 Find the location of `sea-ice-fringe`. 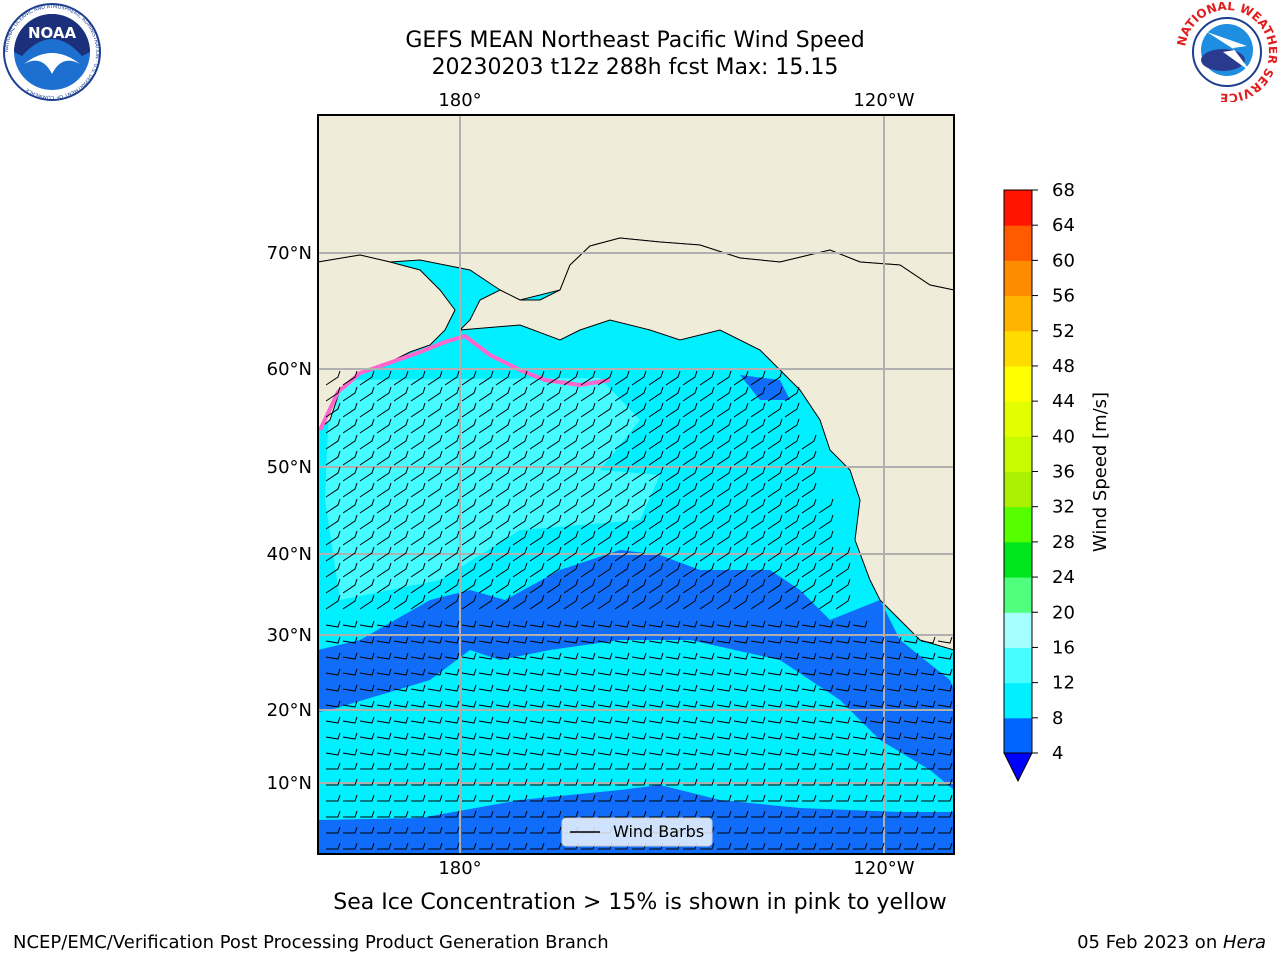

sea-ice-fringe is located at coordinates (464, 382).